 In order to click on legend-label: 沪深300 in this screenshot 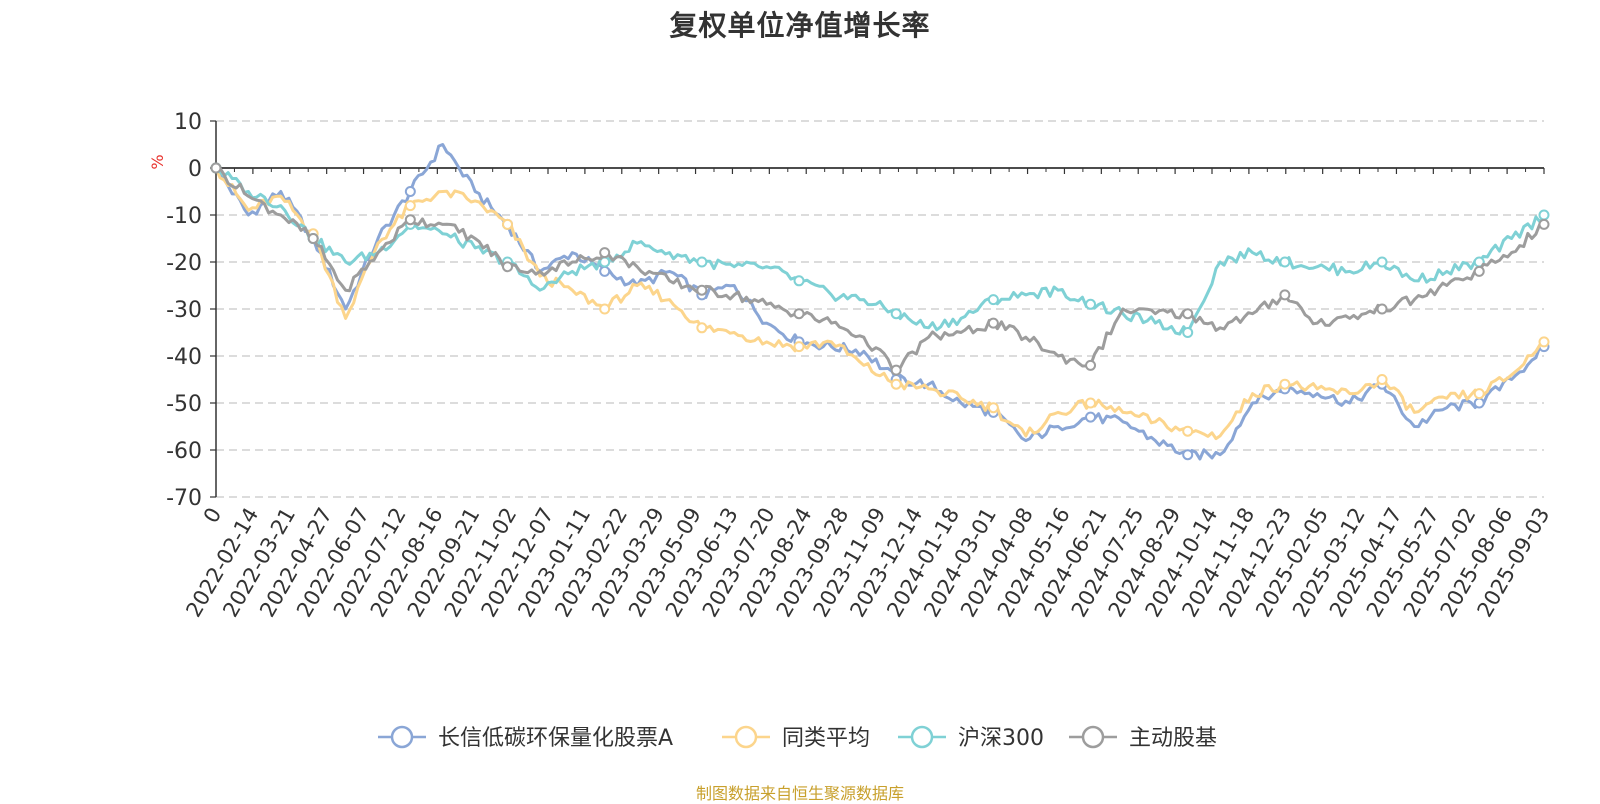, I will do `click(1001, 738)`.